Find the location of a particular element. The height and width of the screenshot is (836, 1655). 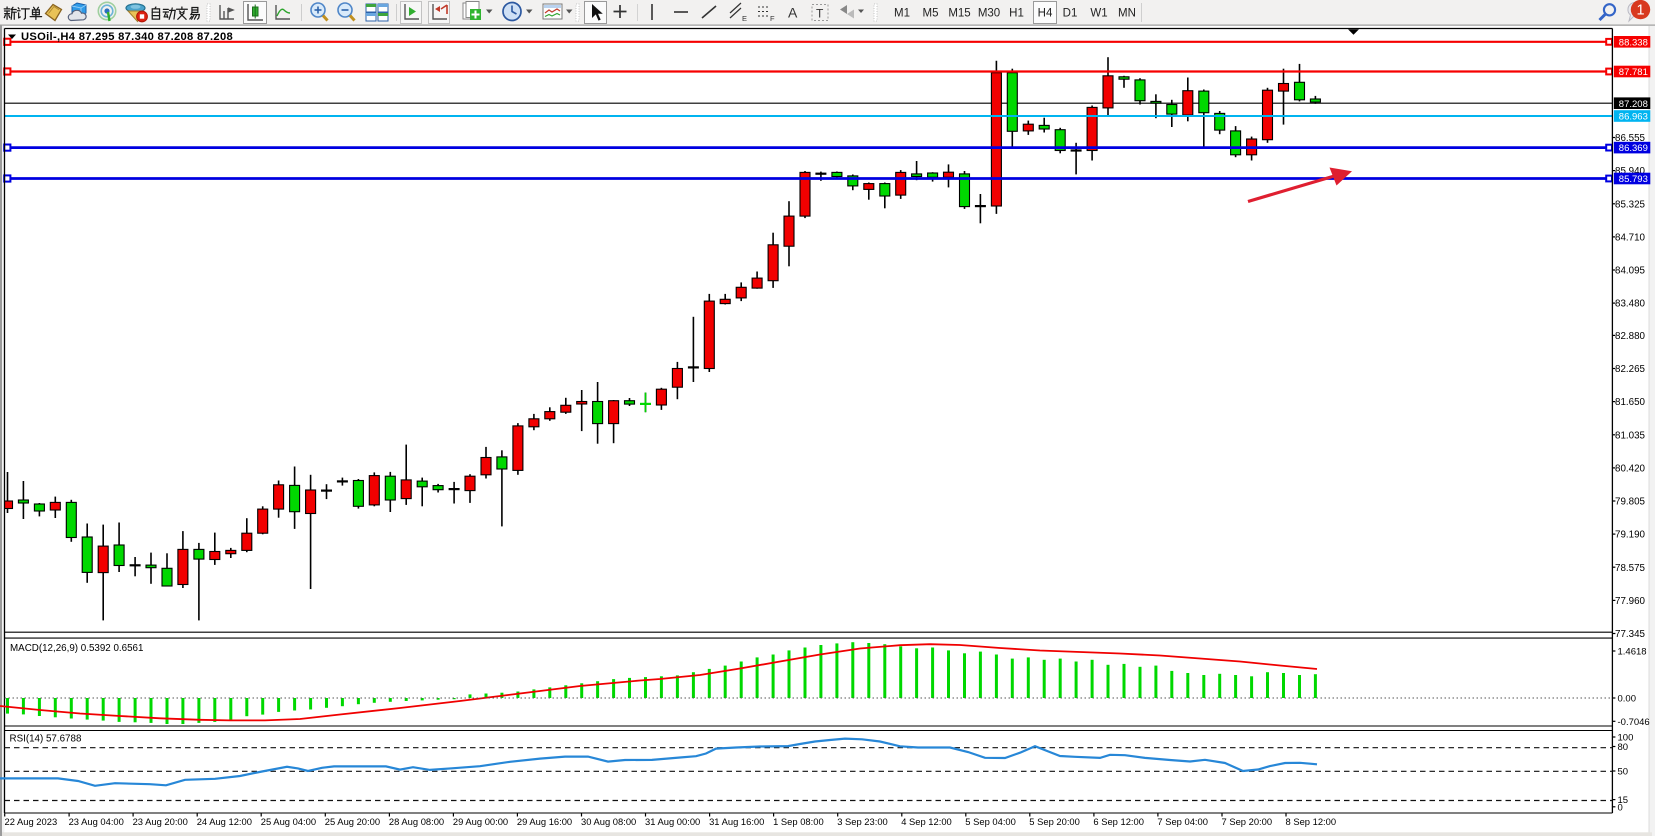

svg-text: 85.940 is located at coordinates (1630, 171).